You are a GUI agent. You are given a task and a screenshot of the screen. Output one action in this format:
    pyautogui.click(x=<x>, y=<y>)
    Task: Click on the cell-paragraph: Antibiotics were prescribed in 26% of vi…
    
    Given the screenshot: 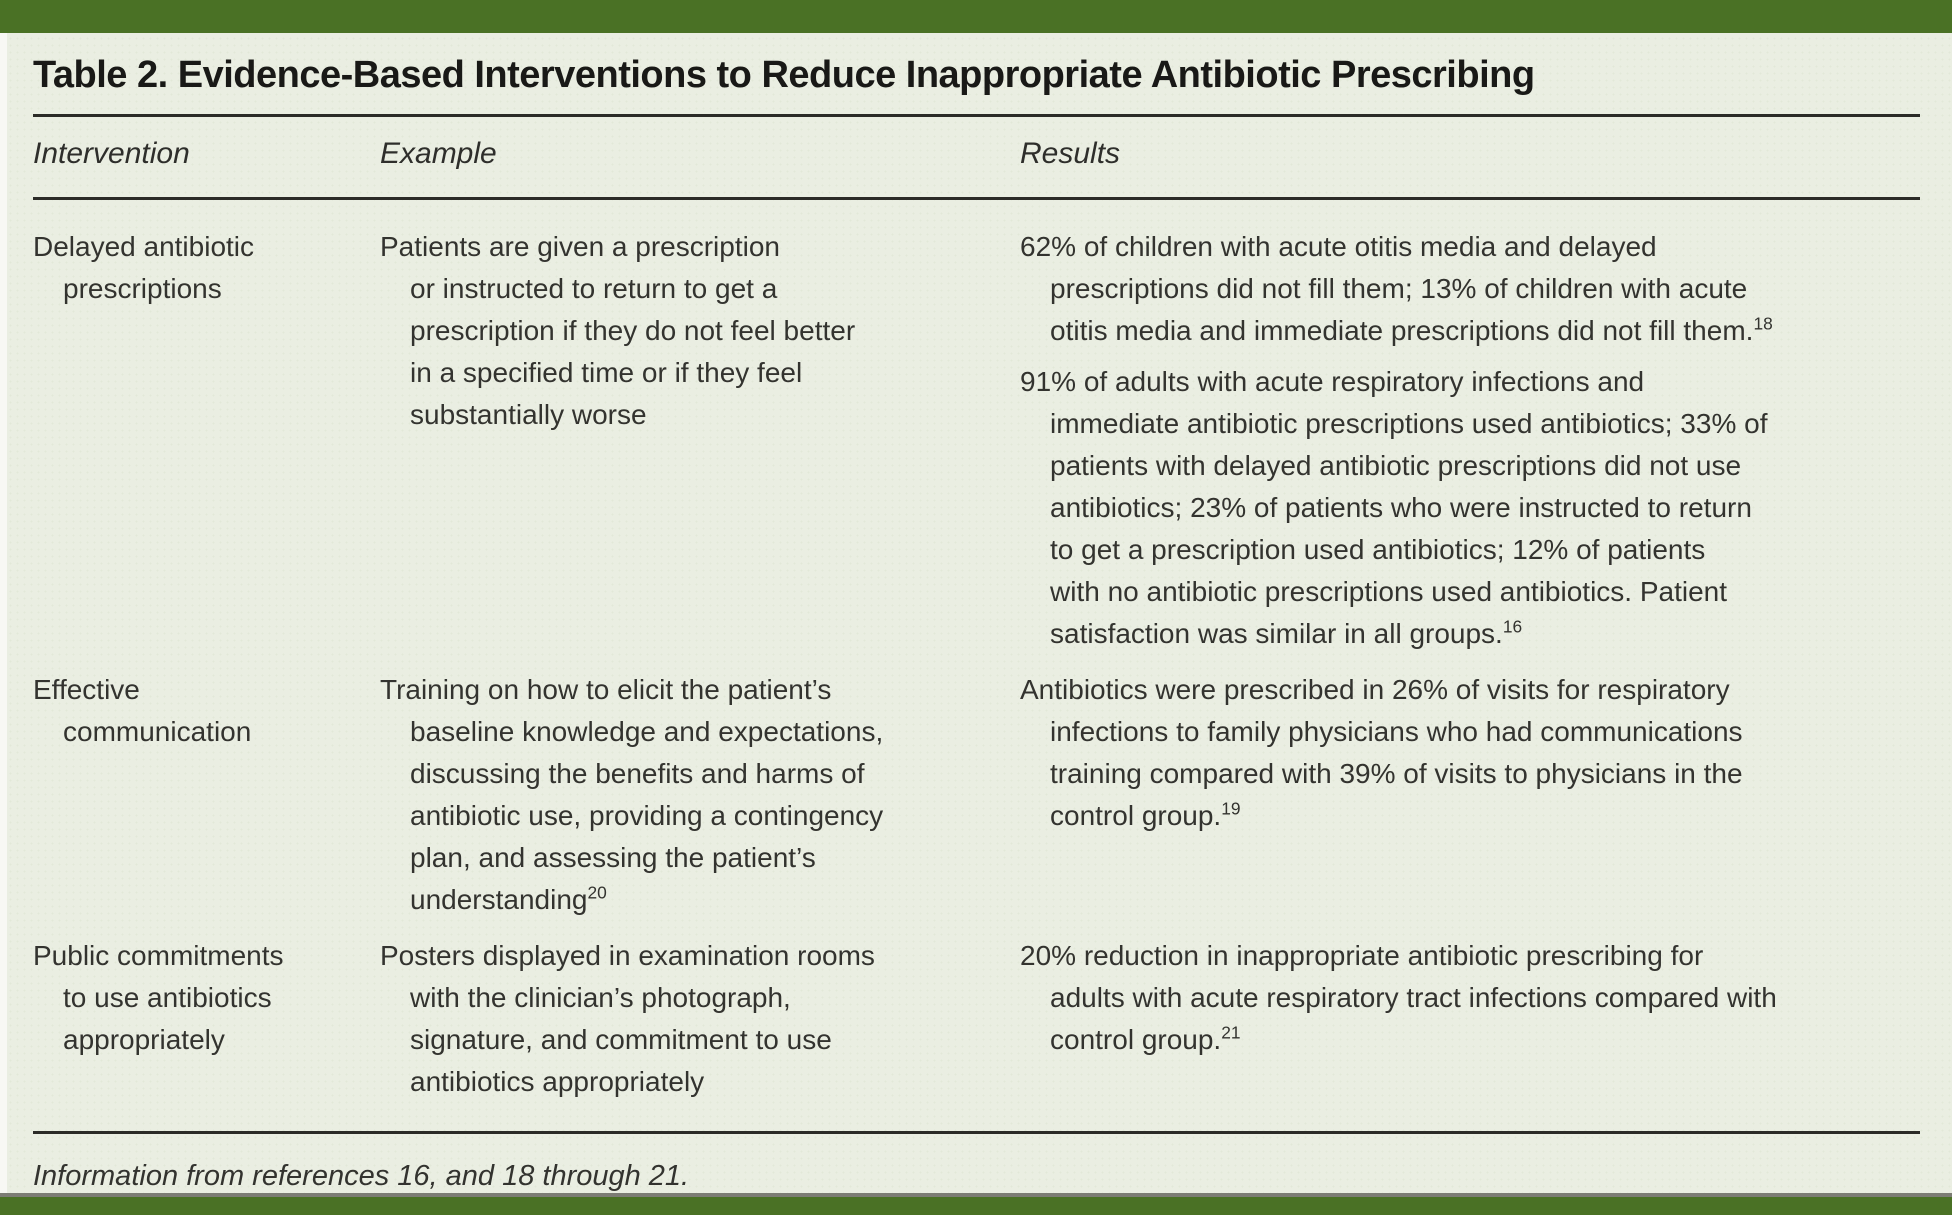 What is the action you would take?
    pyautogui.click(x=1381, y=752)
    